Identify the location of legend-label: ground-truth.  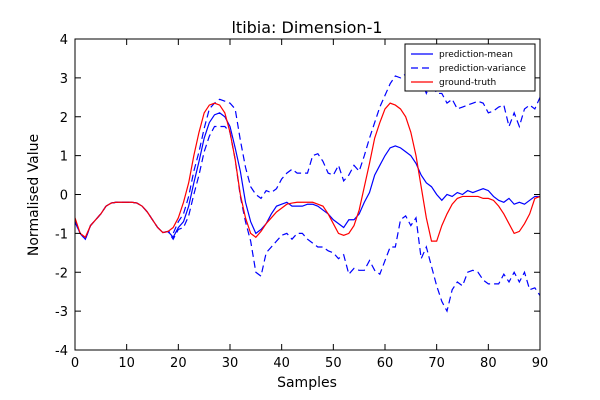
(467, 83).